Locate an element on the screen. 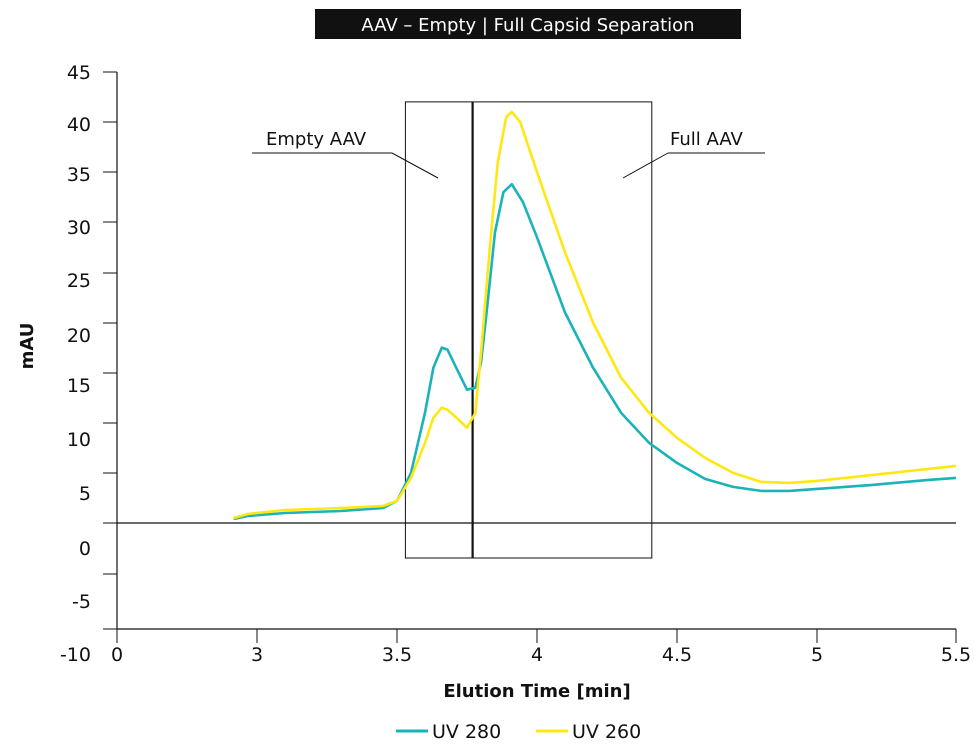  y-tick-label: 5 is located at coordinates (85, 494).